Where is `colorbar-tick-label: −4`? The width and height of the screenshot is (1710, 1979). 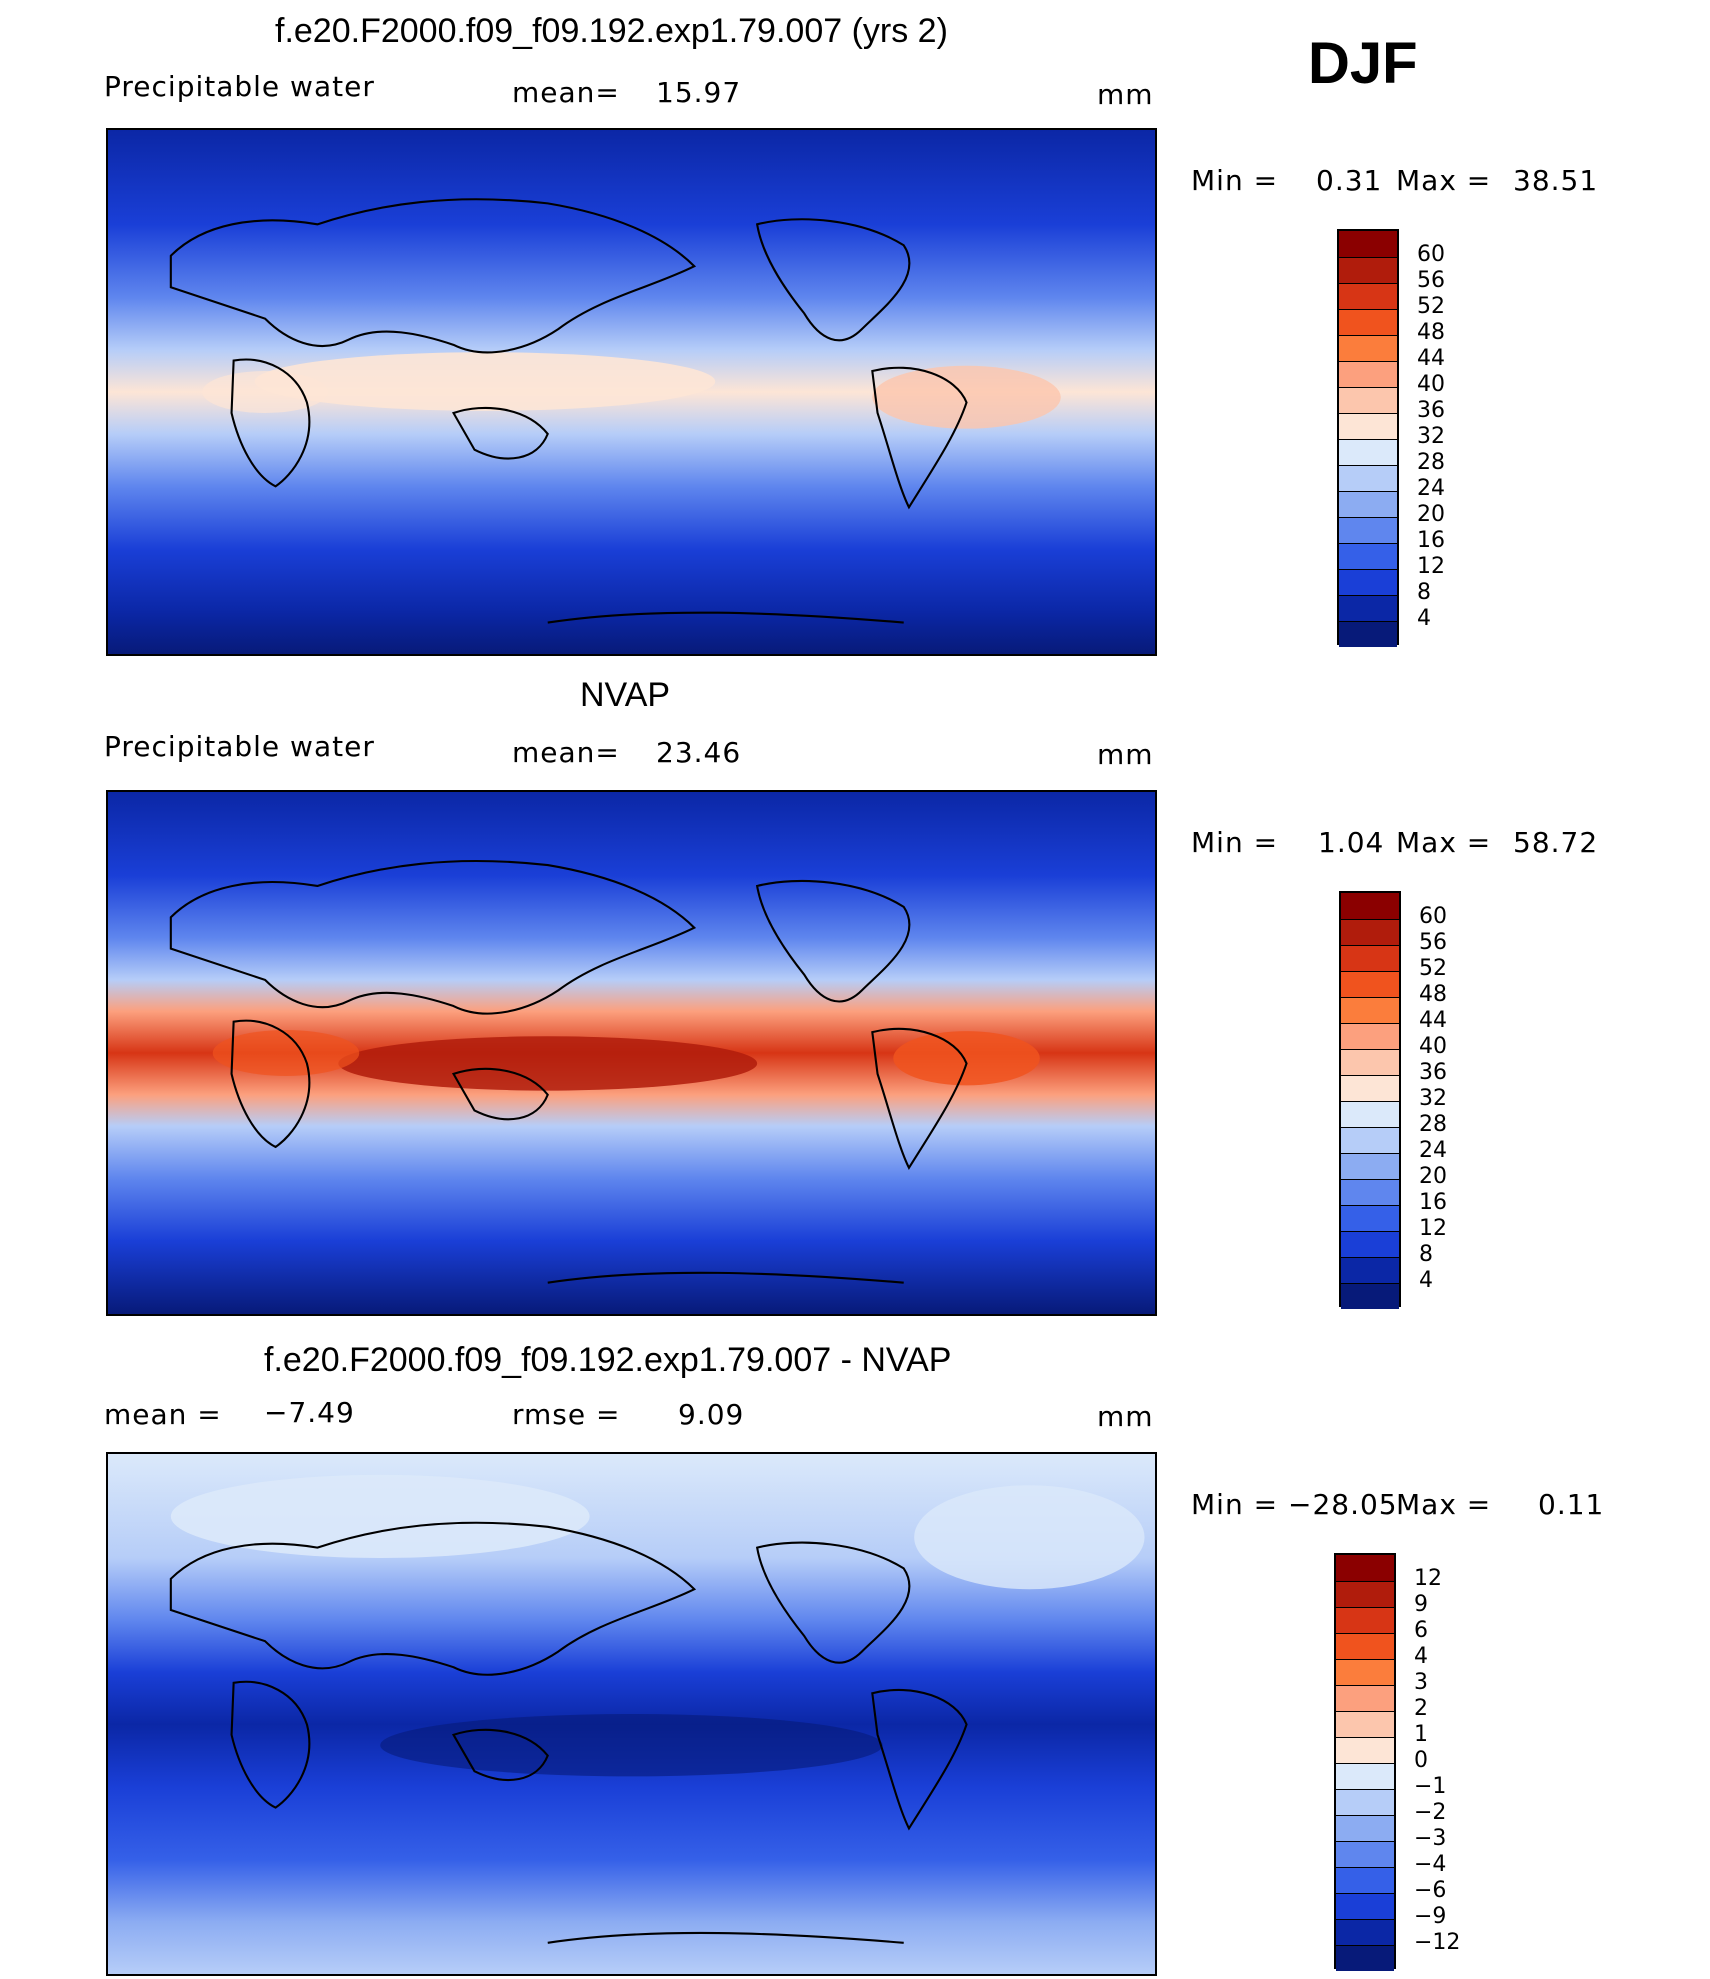 colorbar-tick-label: −4 is located at coordinates (1430, 1864).